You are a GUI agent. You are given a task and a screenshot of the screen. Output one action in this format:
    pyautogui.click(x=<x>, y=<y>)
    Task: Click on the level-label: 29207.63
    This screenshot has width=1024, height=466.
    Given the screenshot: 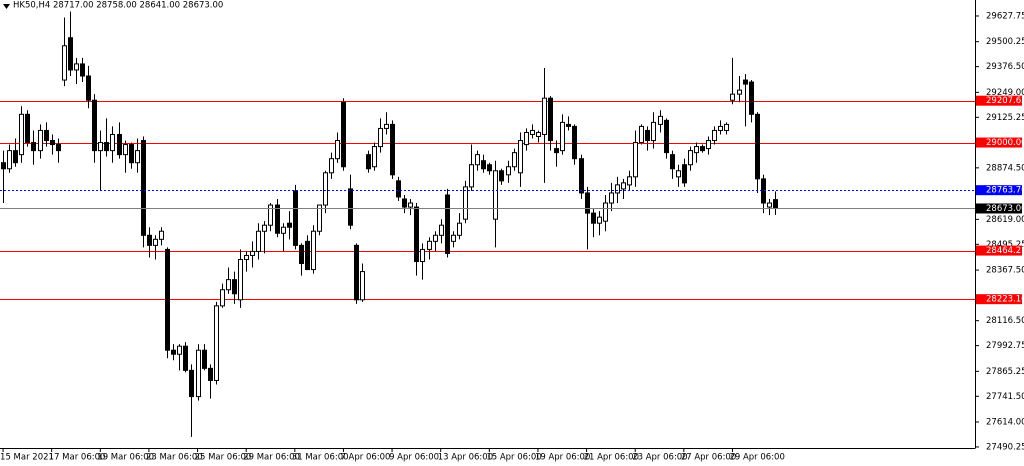 What is the action you would take?
    pyautogui.click(x=1005, y=101)
    